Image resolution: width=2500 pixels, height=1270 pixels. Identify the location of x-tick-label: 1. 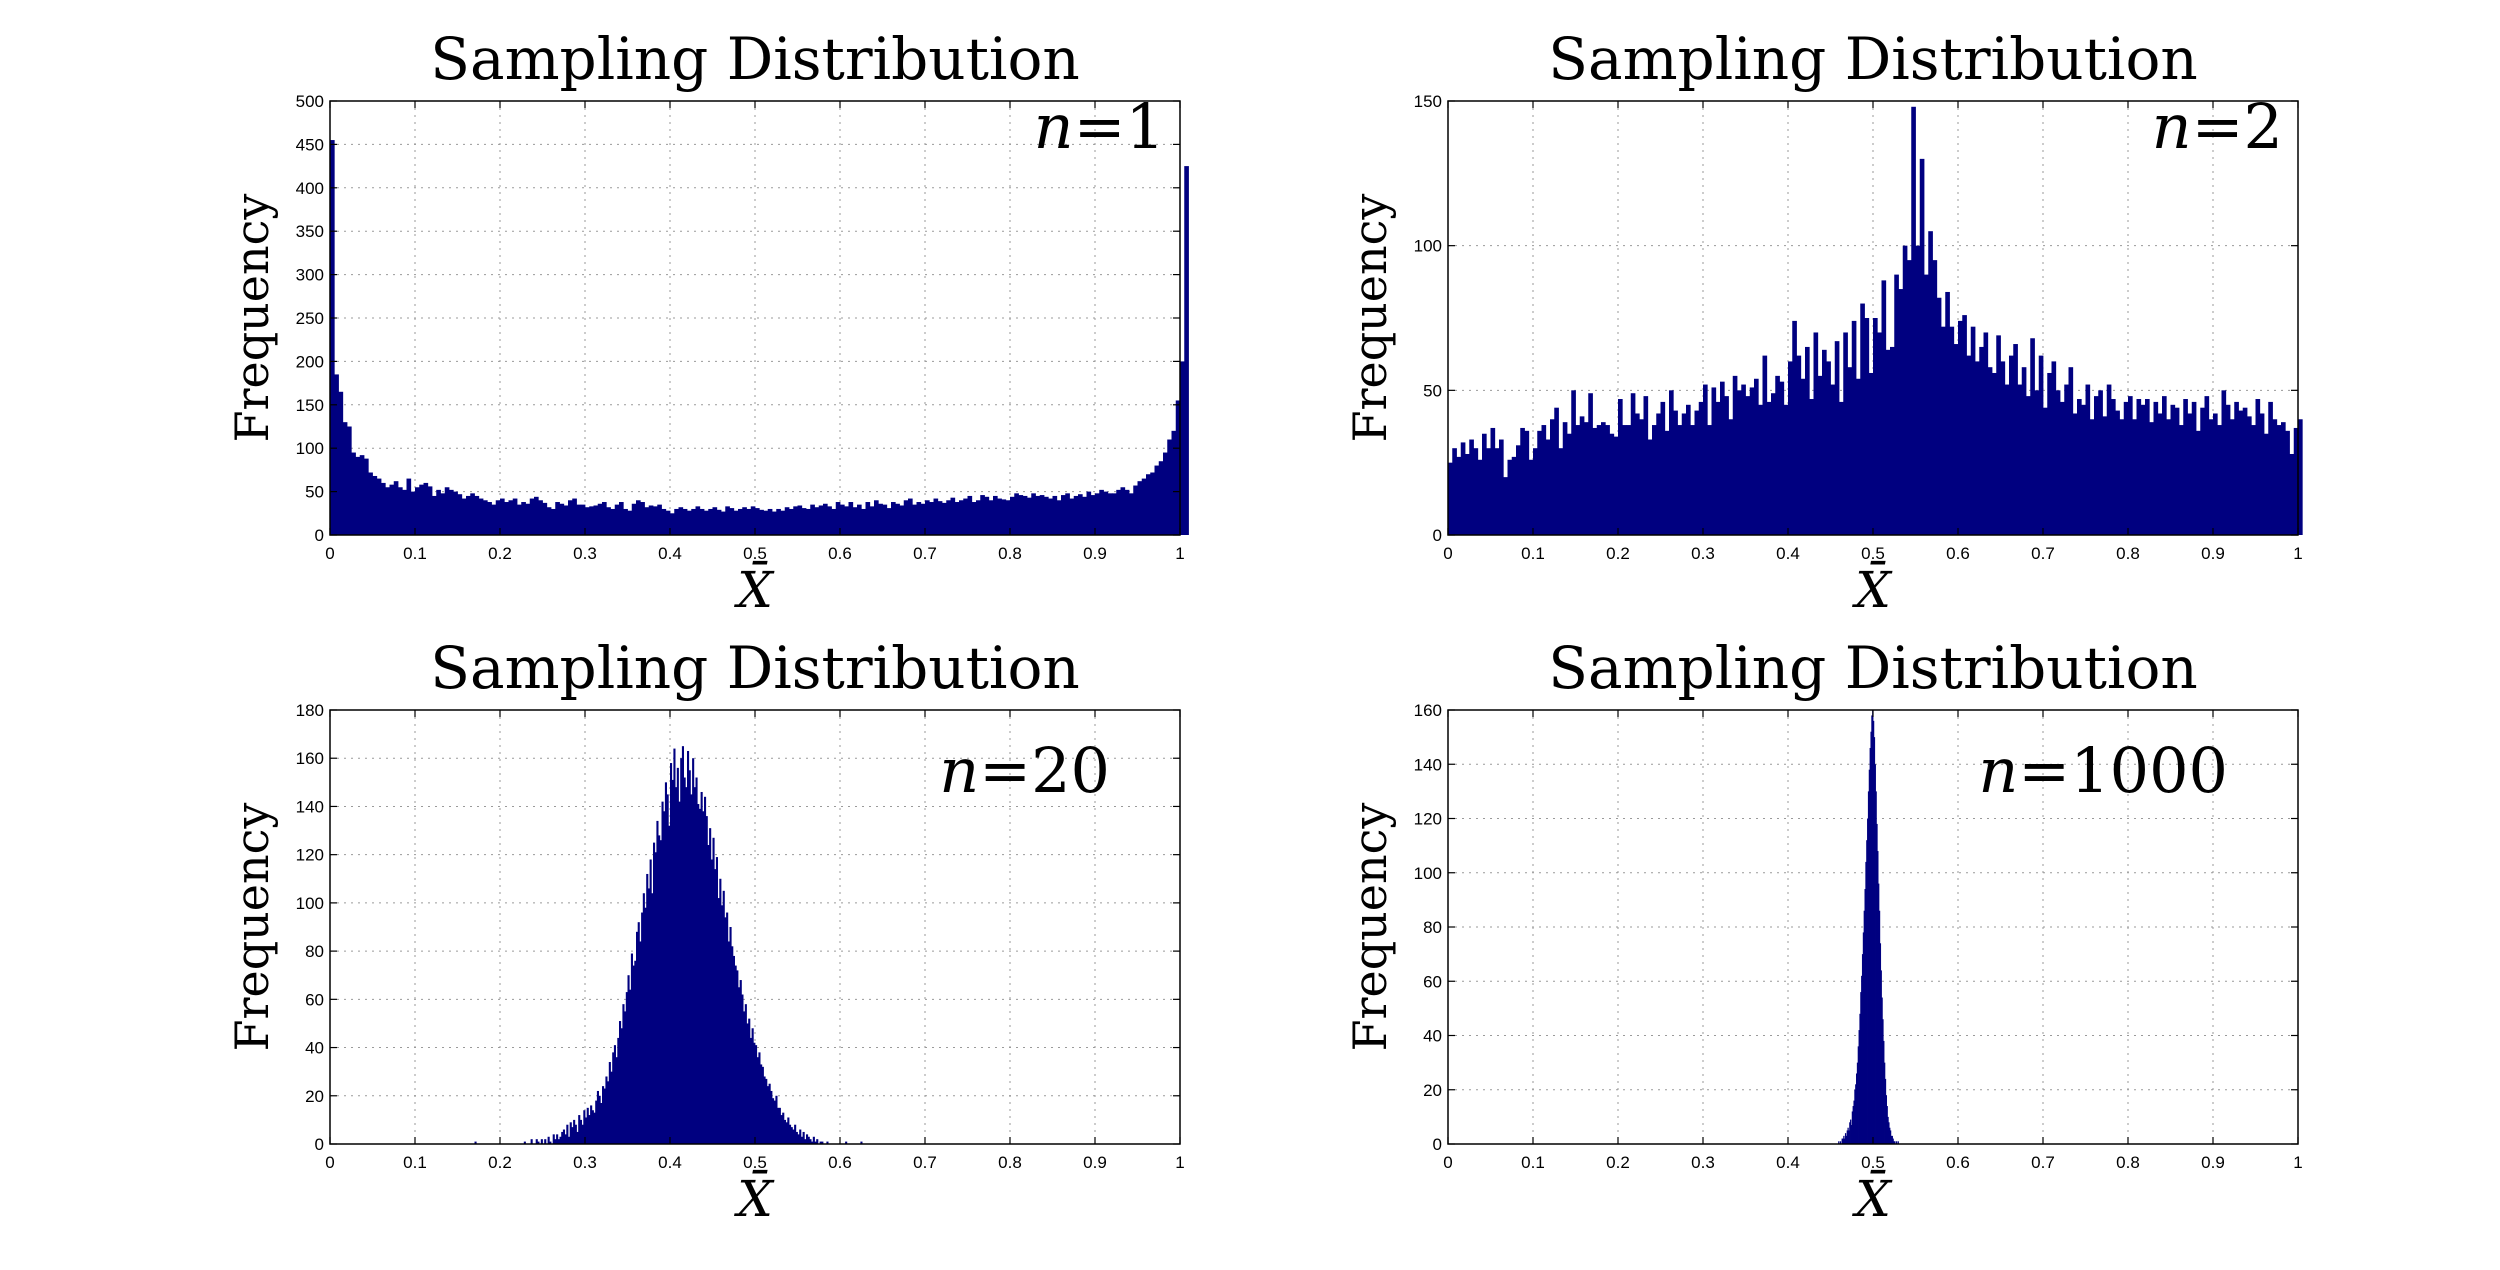
(2297, 1162).